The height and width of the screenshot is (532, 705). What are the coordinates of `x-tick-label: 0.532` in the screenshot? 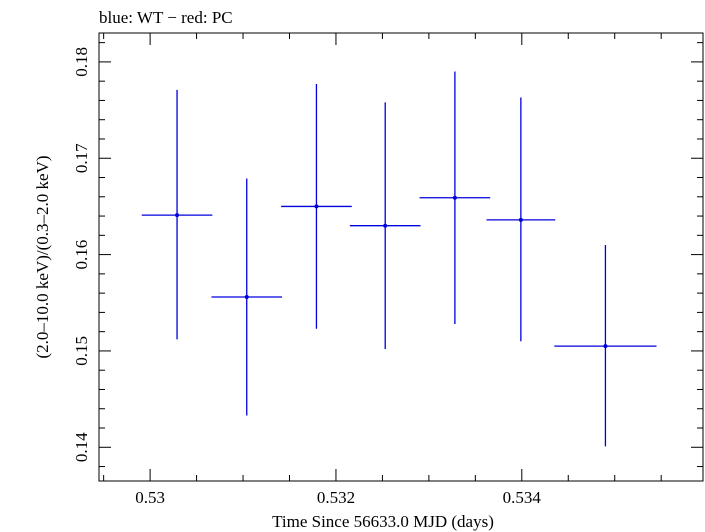 It's located at (336, 497).